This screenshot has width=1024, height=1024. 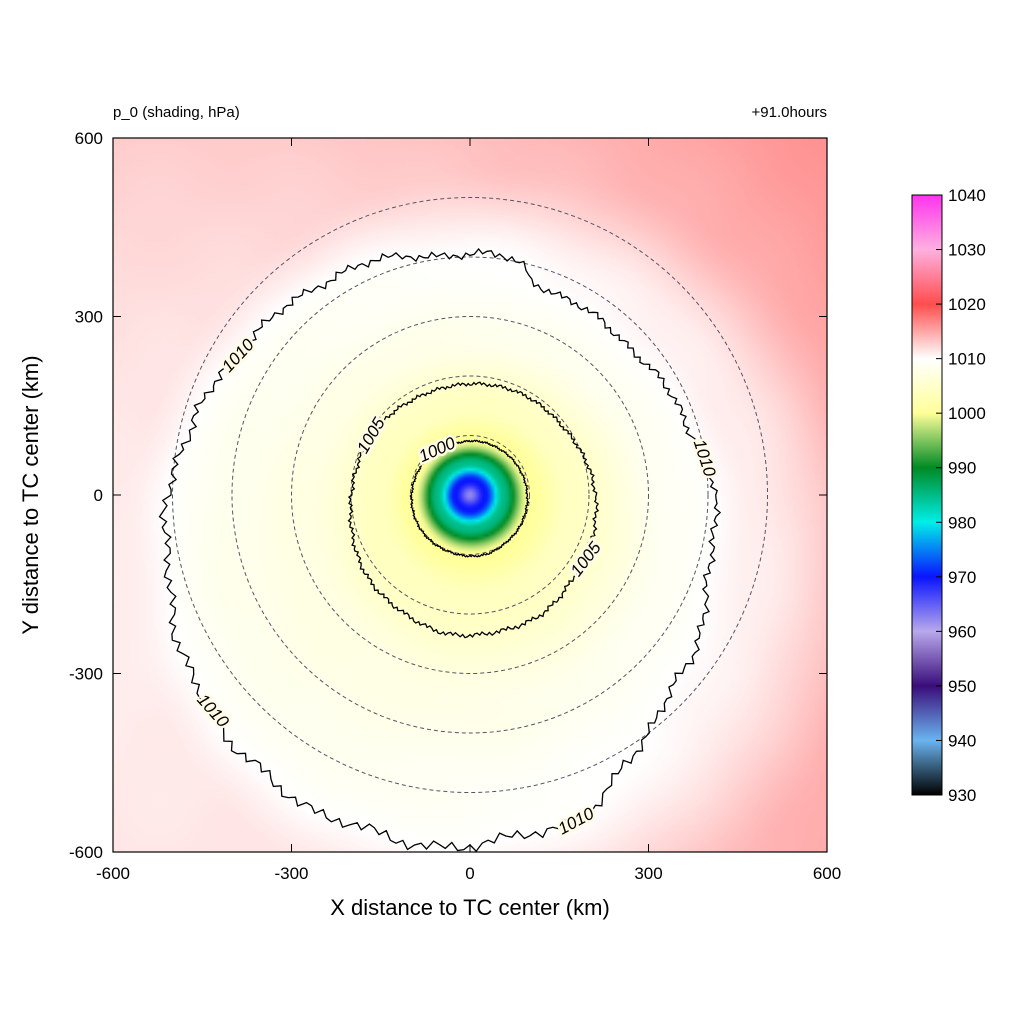 What do you see at coordinates (927, 495) in the screenshot?
I see `colorbar` at bounding box center [927, 495].